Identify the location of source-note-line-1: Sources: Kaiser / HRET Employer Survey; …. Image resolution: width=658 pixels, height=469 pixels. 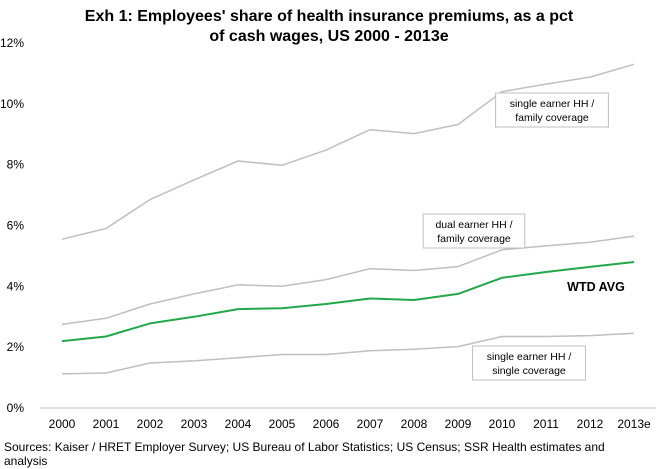
(304, 447).